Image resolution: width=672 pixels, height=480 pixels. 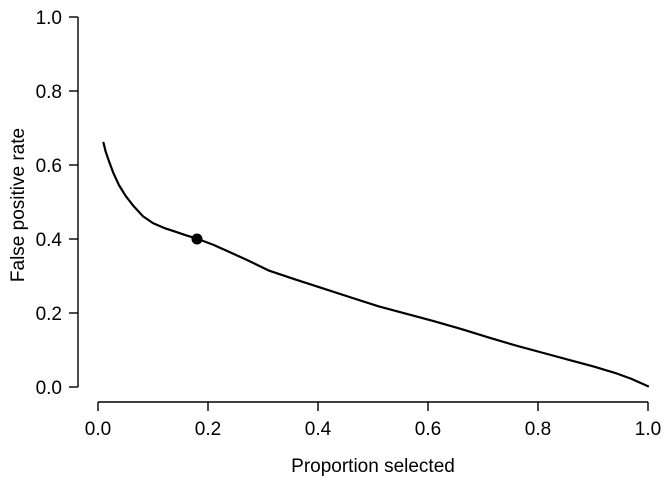 I want to click on x-tick-label: 1.0, so click(x=648, y=429).